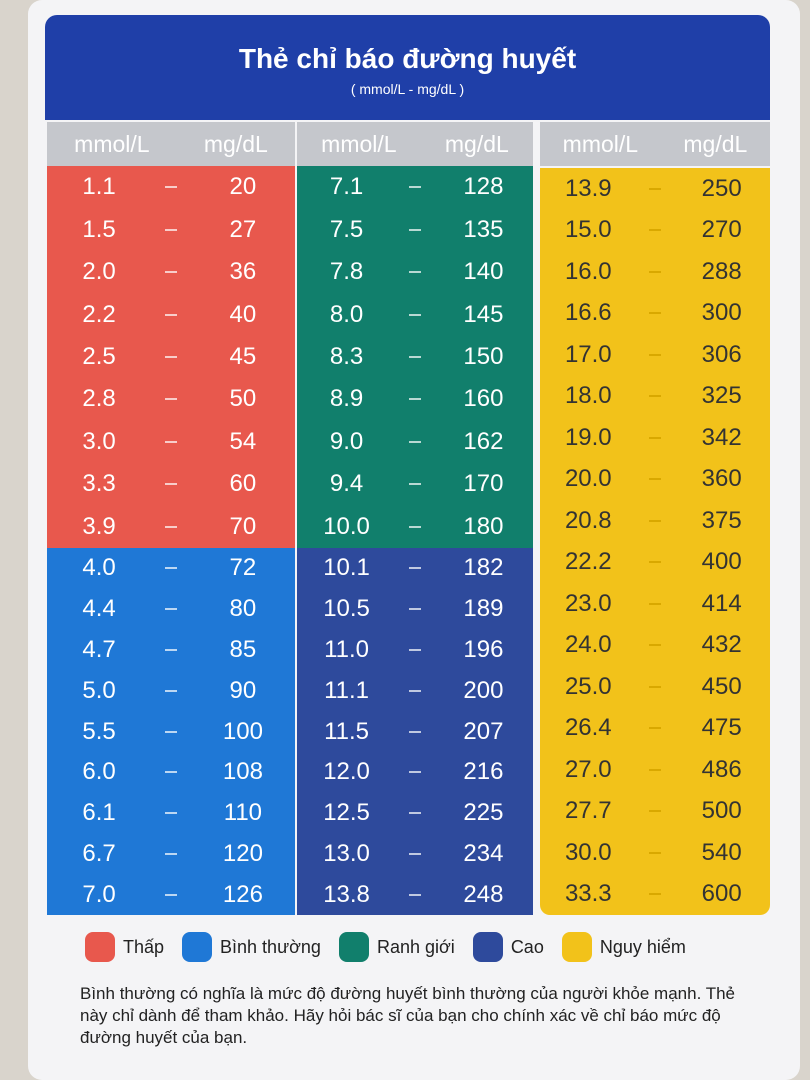 This screenshot has width=810, height=1080. What do you see at coordinates (721, 728) in the screenshot?
I see `mgdl-value: 475` at bounding box center [721, 728].